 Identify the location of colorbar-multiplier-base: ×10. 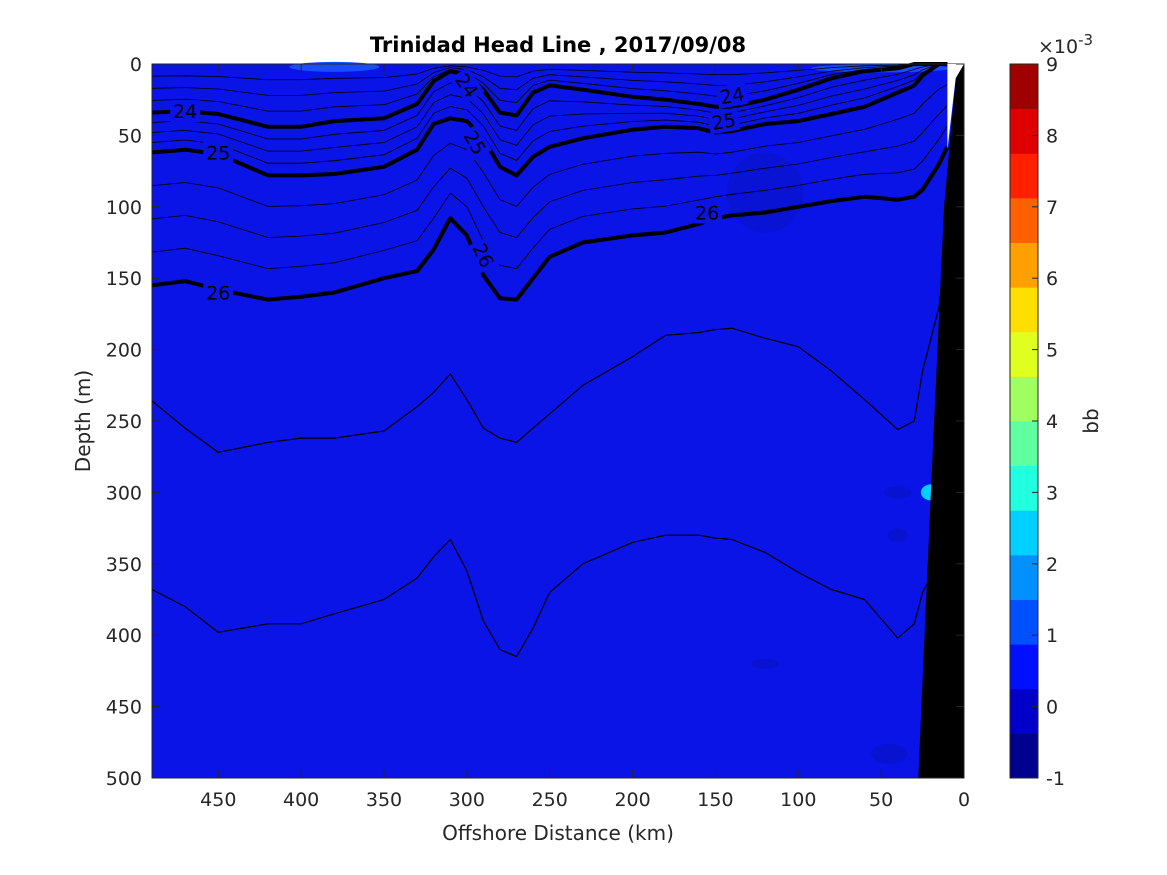
(1058, 47).